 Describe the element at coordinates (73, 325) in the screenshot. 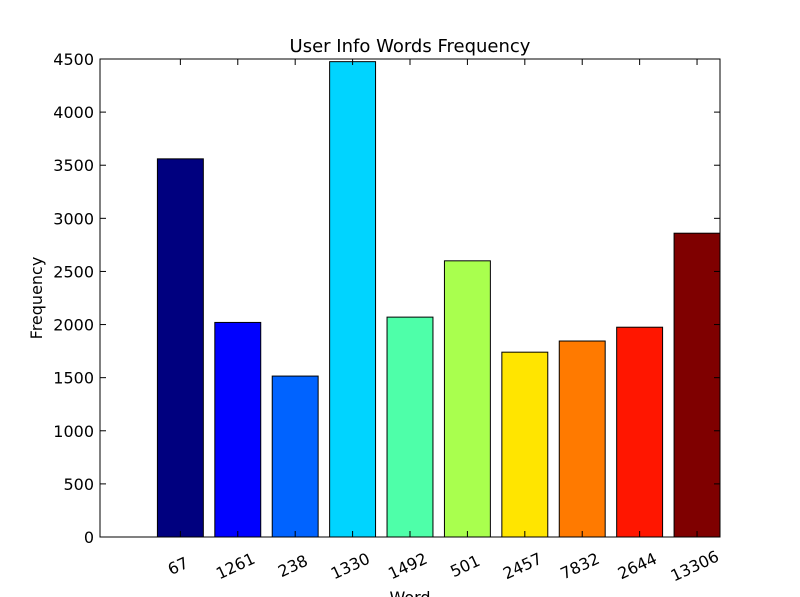

I see `y-tick-label: 2000` at that location.